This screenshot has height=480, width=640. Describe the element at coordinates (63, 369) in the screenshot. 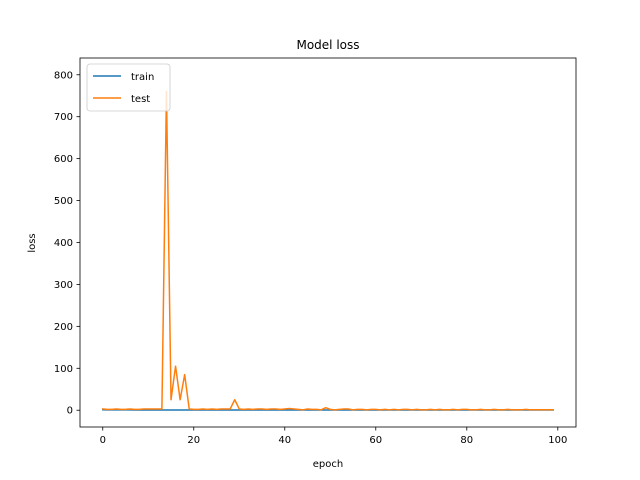

I see `y-tick-label: 100` at that location.